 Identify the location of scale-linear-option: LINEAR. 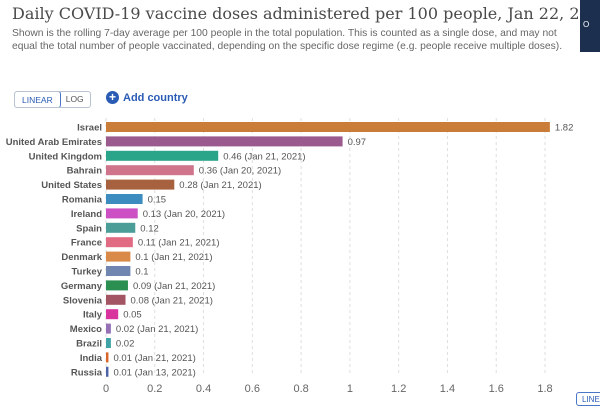
(37, 99).